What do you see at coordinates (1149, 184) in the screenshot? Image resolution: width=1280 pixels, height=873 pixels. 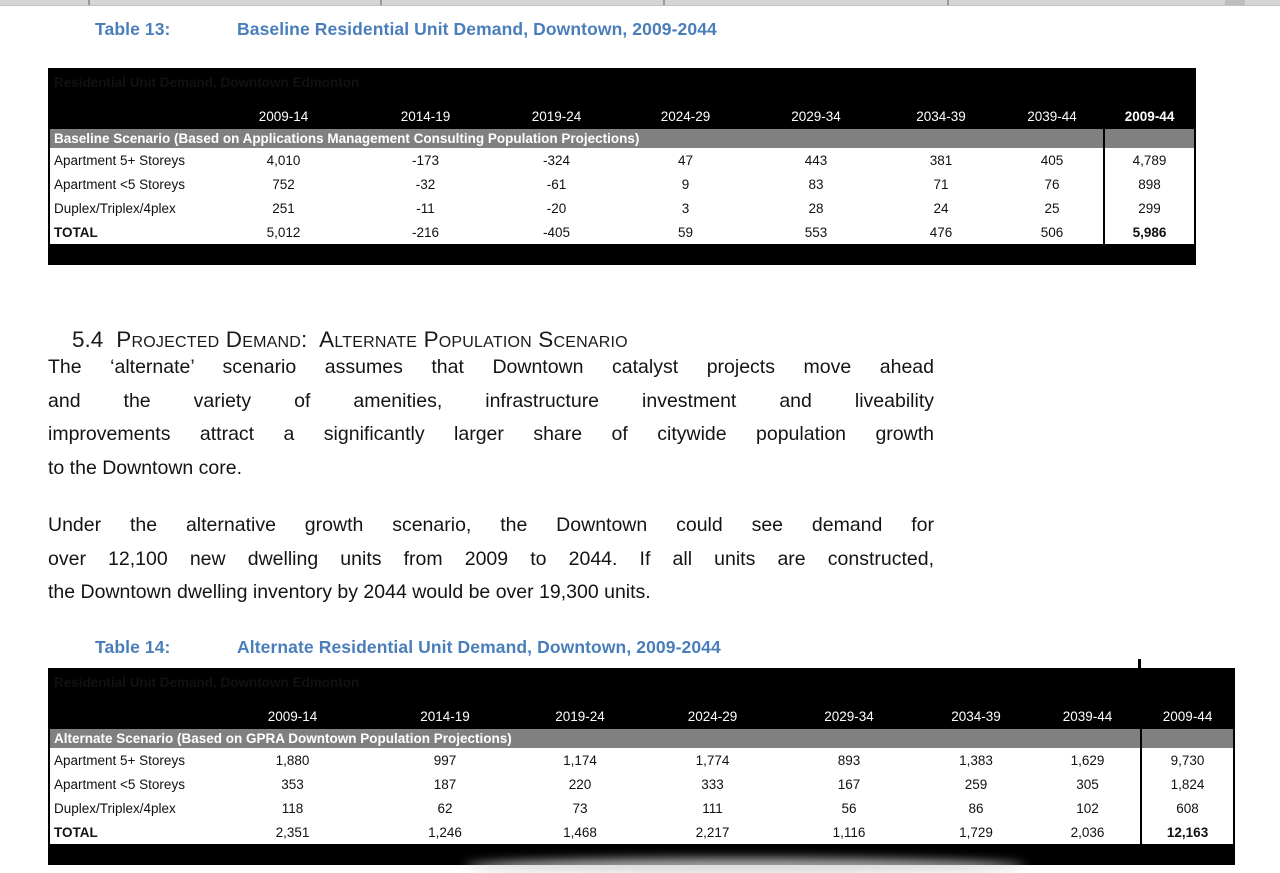 I see `table-cell: 898` at bounding box center [1149, 184].